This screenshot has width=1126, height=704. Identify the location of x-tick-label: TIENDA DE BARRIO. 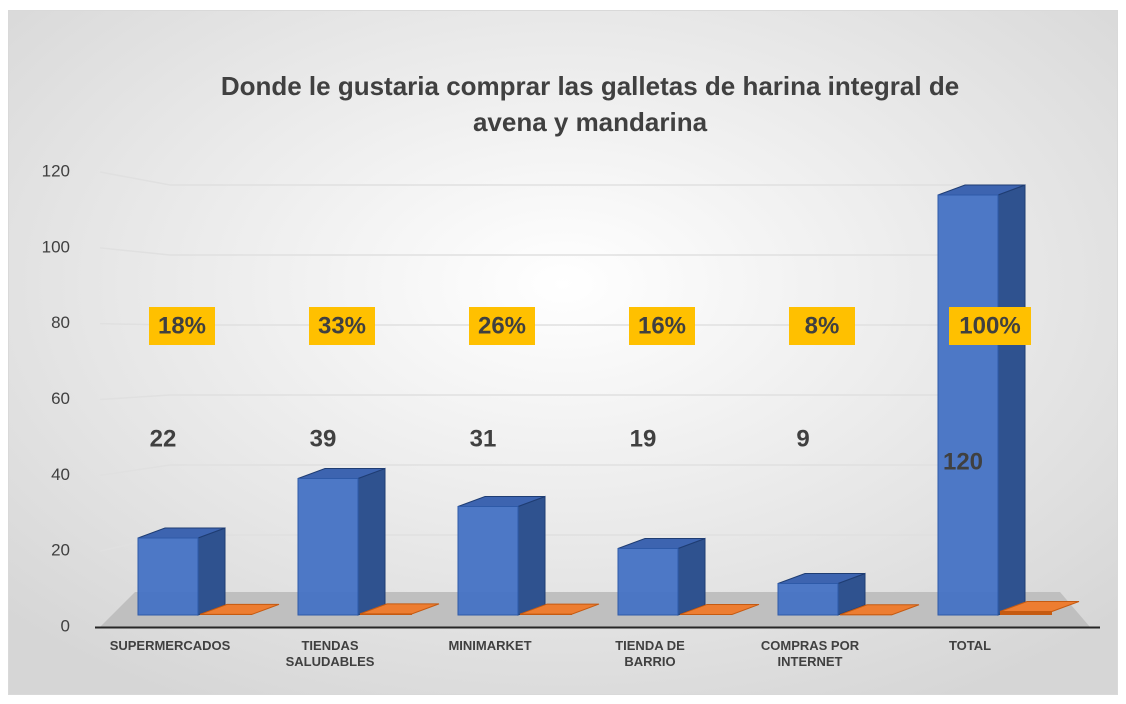
(650, 653).